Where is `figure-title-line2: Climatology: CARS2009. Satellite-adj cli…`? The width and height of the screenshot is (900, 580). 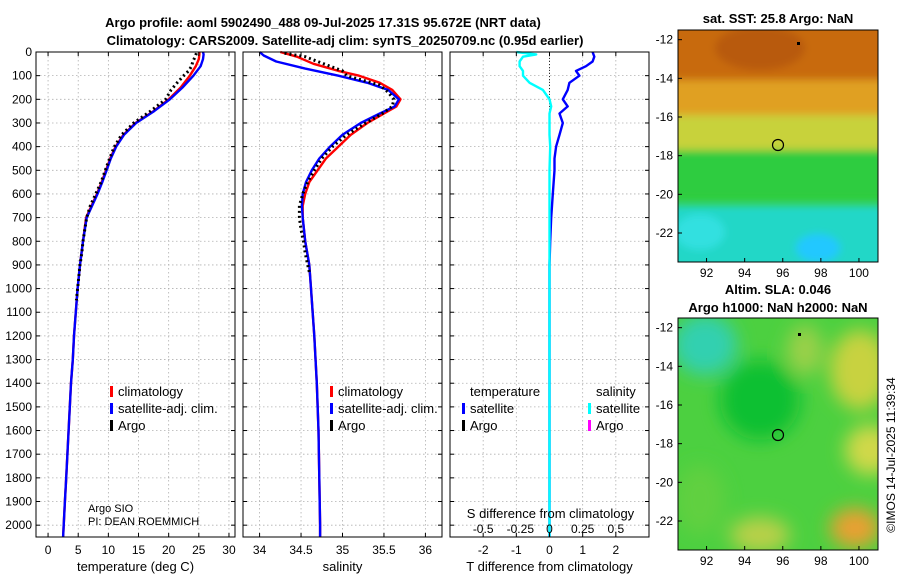 figure-title-line2: Climatology: CARS2009. Satellite-adj cli… is located at coordinates (345, 40).